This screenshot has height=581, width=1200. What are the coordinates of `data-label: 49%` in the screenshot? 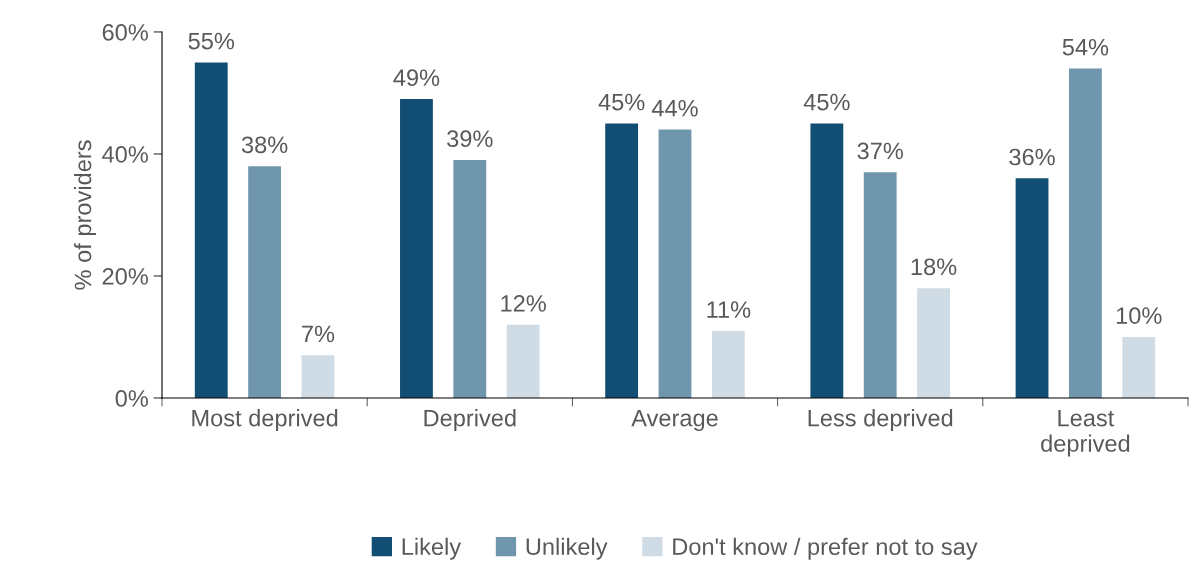 It's located at (416, 78).